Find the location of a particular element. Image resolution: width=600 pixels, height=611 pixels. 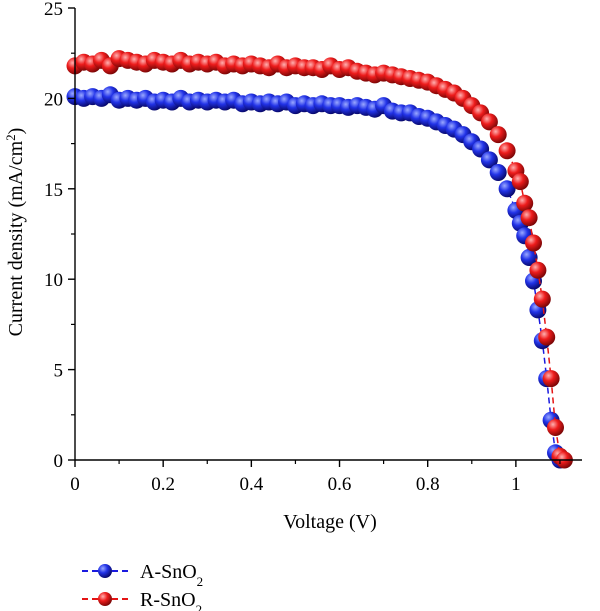

legend-item-a-sno2: A-SnO2 is located at coordinates (142, 575).